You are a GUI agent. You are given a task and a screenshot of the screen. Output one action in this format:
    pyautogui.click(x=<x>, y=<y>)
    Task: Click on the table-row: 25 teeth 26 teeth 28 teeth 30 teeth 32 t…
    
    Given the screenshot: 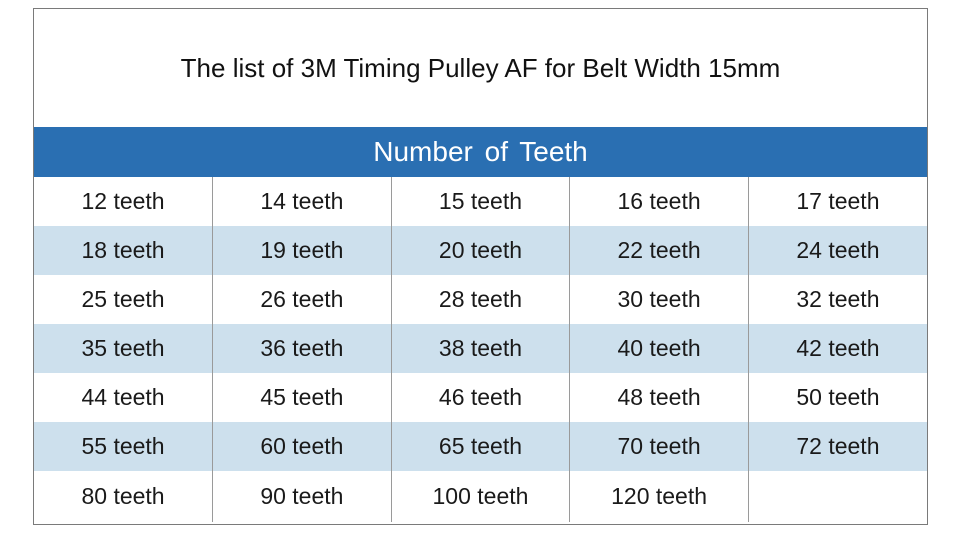 What is the action you would take?
    pyautogui.click(x=480, y=299)
    